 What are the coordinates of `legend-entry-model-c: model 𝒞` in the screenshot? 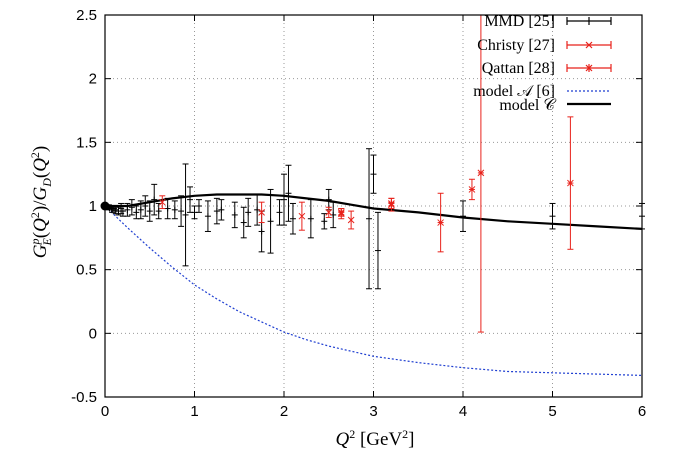 It's located at (555, 105).